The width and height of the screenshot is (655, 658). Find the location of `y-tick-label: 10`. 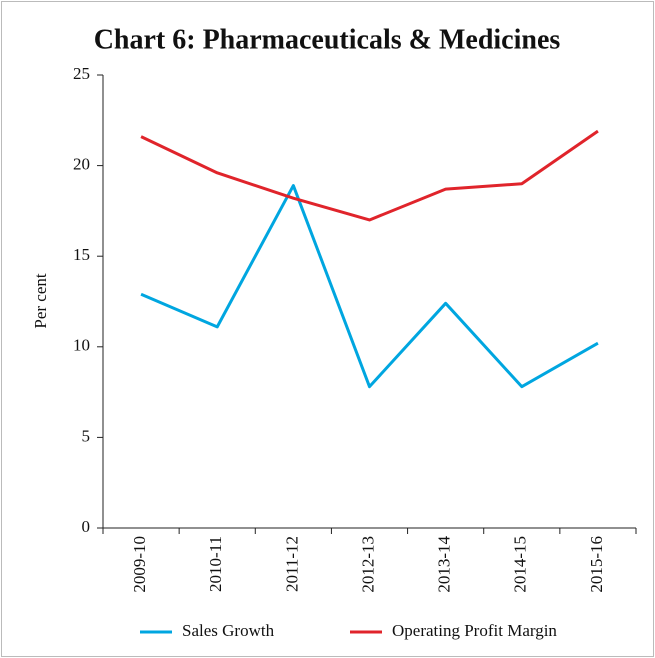

y-tick-label: 10 is located at coordinates (81, 345).